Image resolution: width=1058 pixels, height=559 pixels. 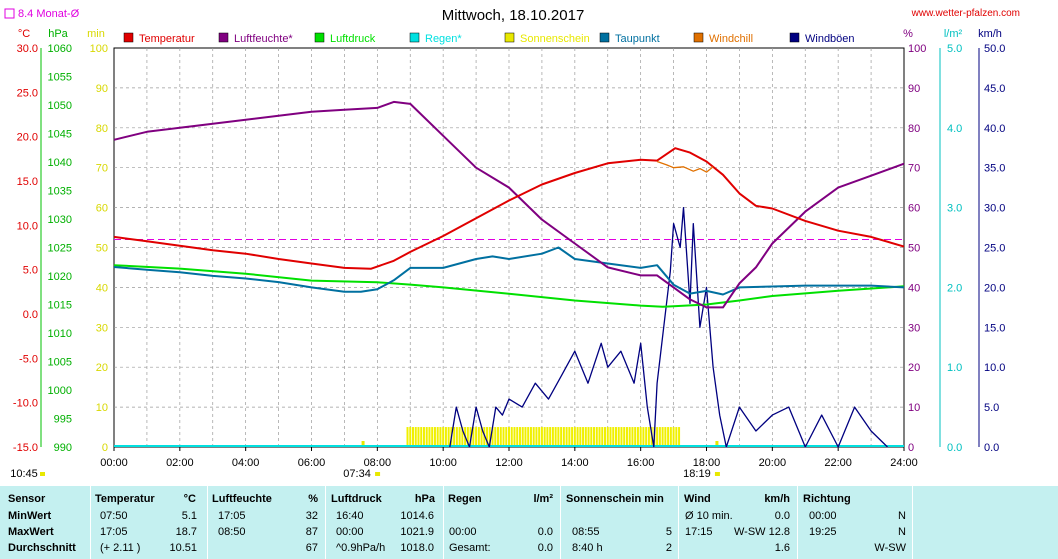 What do you see at coordinates (102, 129) in the screenshot?
I see `sun-tick-label: 80` at bounding box center [102, 129].